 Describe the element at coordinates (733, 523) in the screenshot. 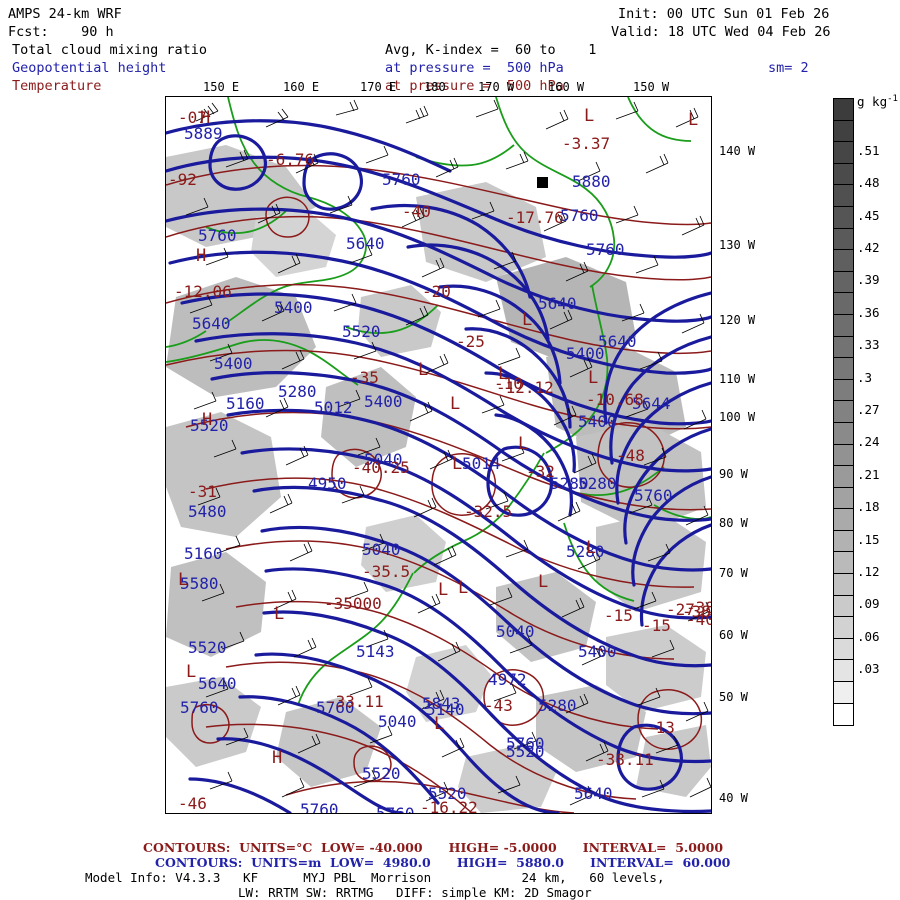

I see `axis-label-right-6: 80 W` at that location.